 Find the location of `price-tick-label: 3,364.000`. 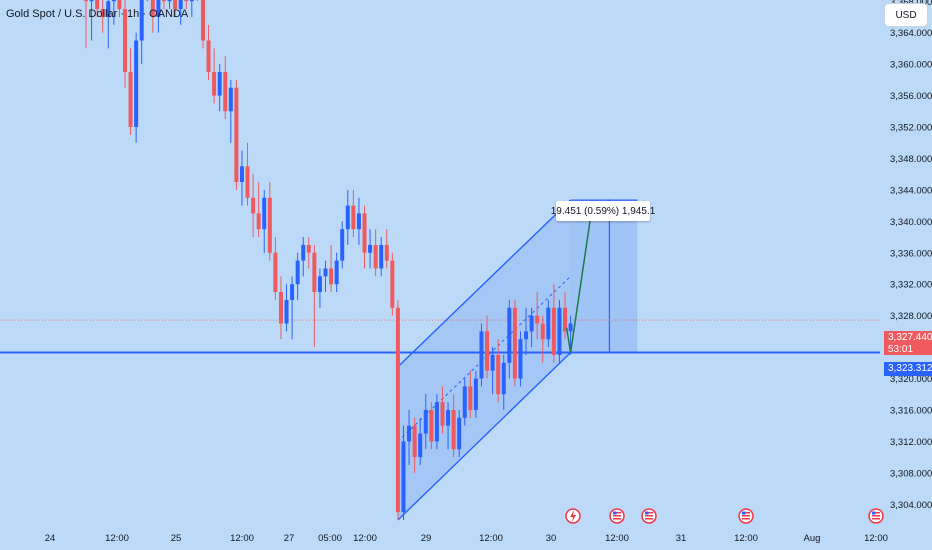

price-tick-label: 3,364.000 is located at coordinates (911, 33).